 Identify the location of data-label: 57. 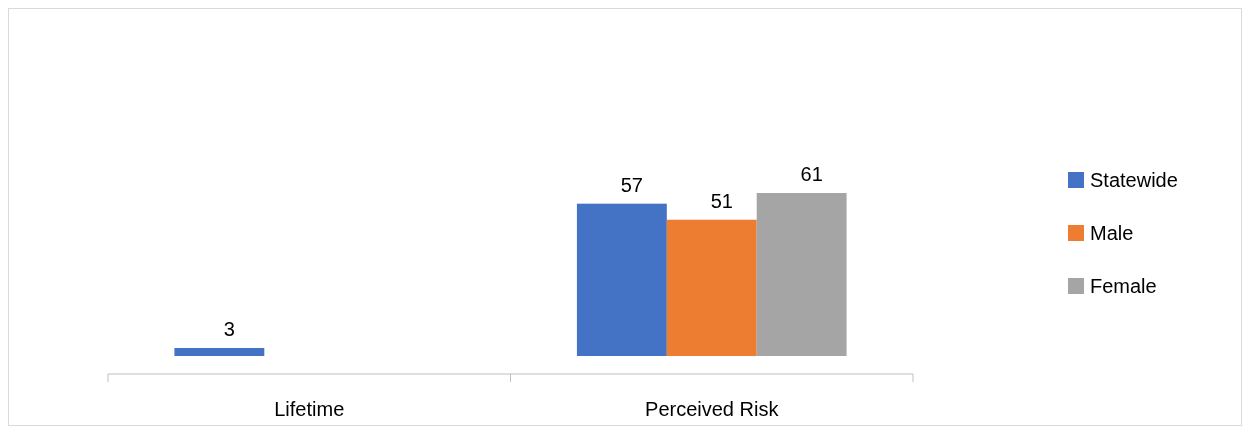
(631, 184).